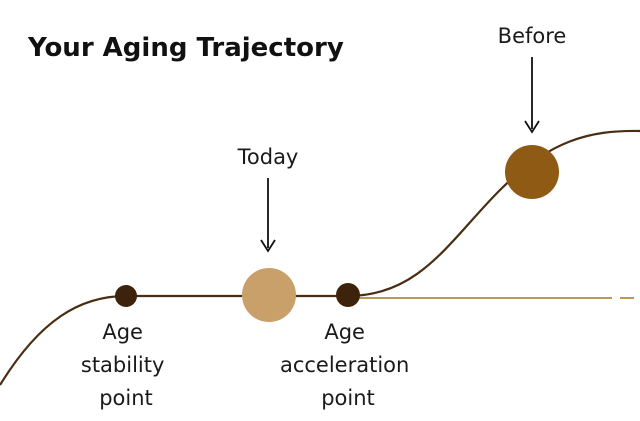 This screenshot has height=421, width=640. Describe the element at coordinates (532, 36) in the screenshot. I see `before-label: Before` at that location.